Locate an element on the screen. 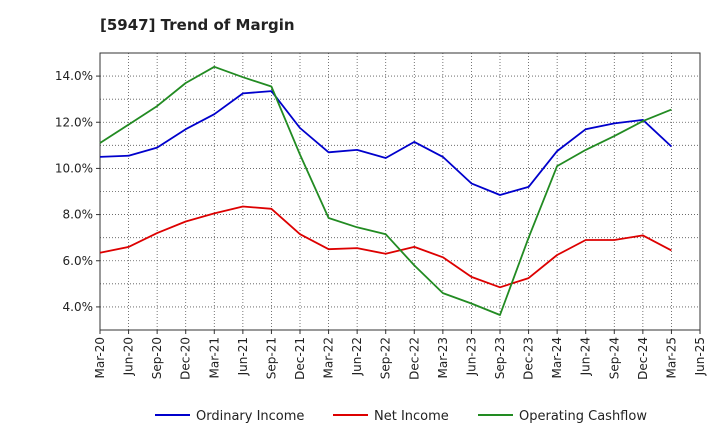 This screenshot has height=440, width=720. x-tick-label: Jun-22 is located at coordinates (357, 356).